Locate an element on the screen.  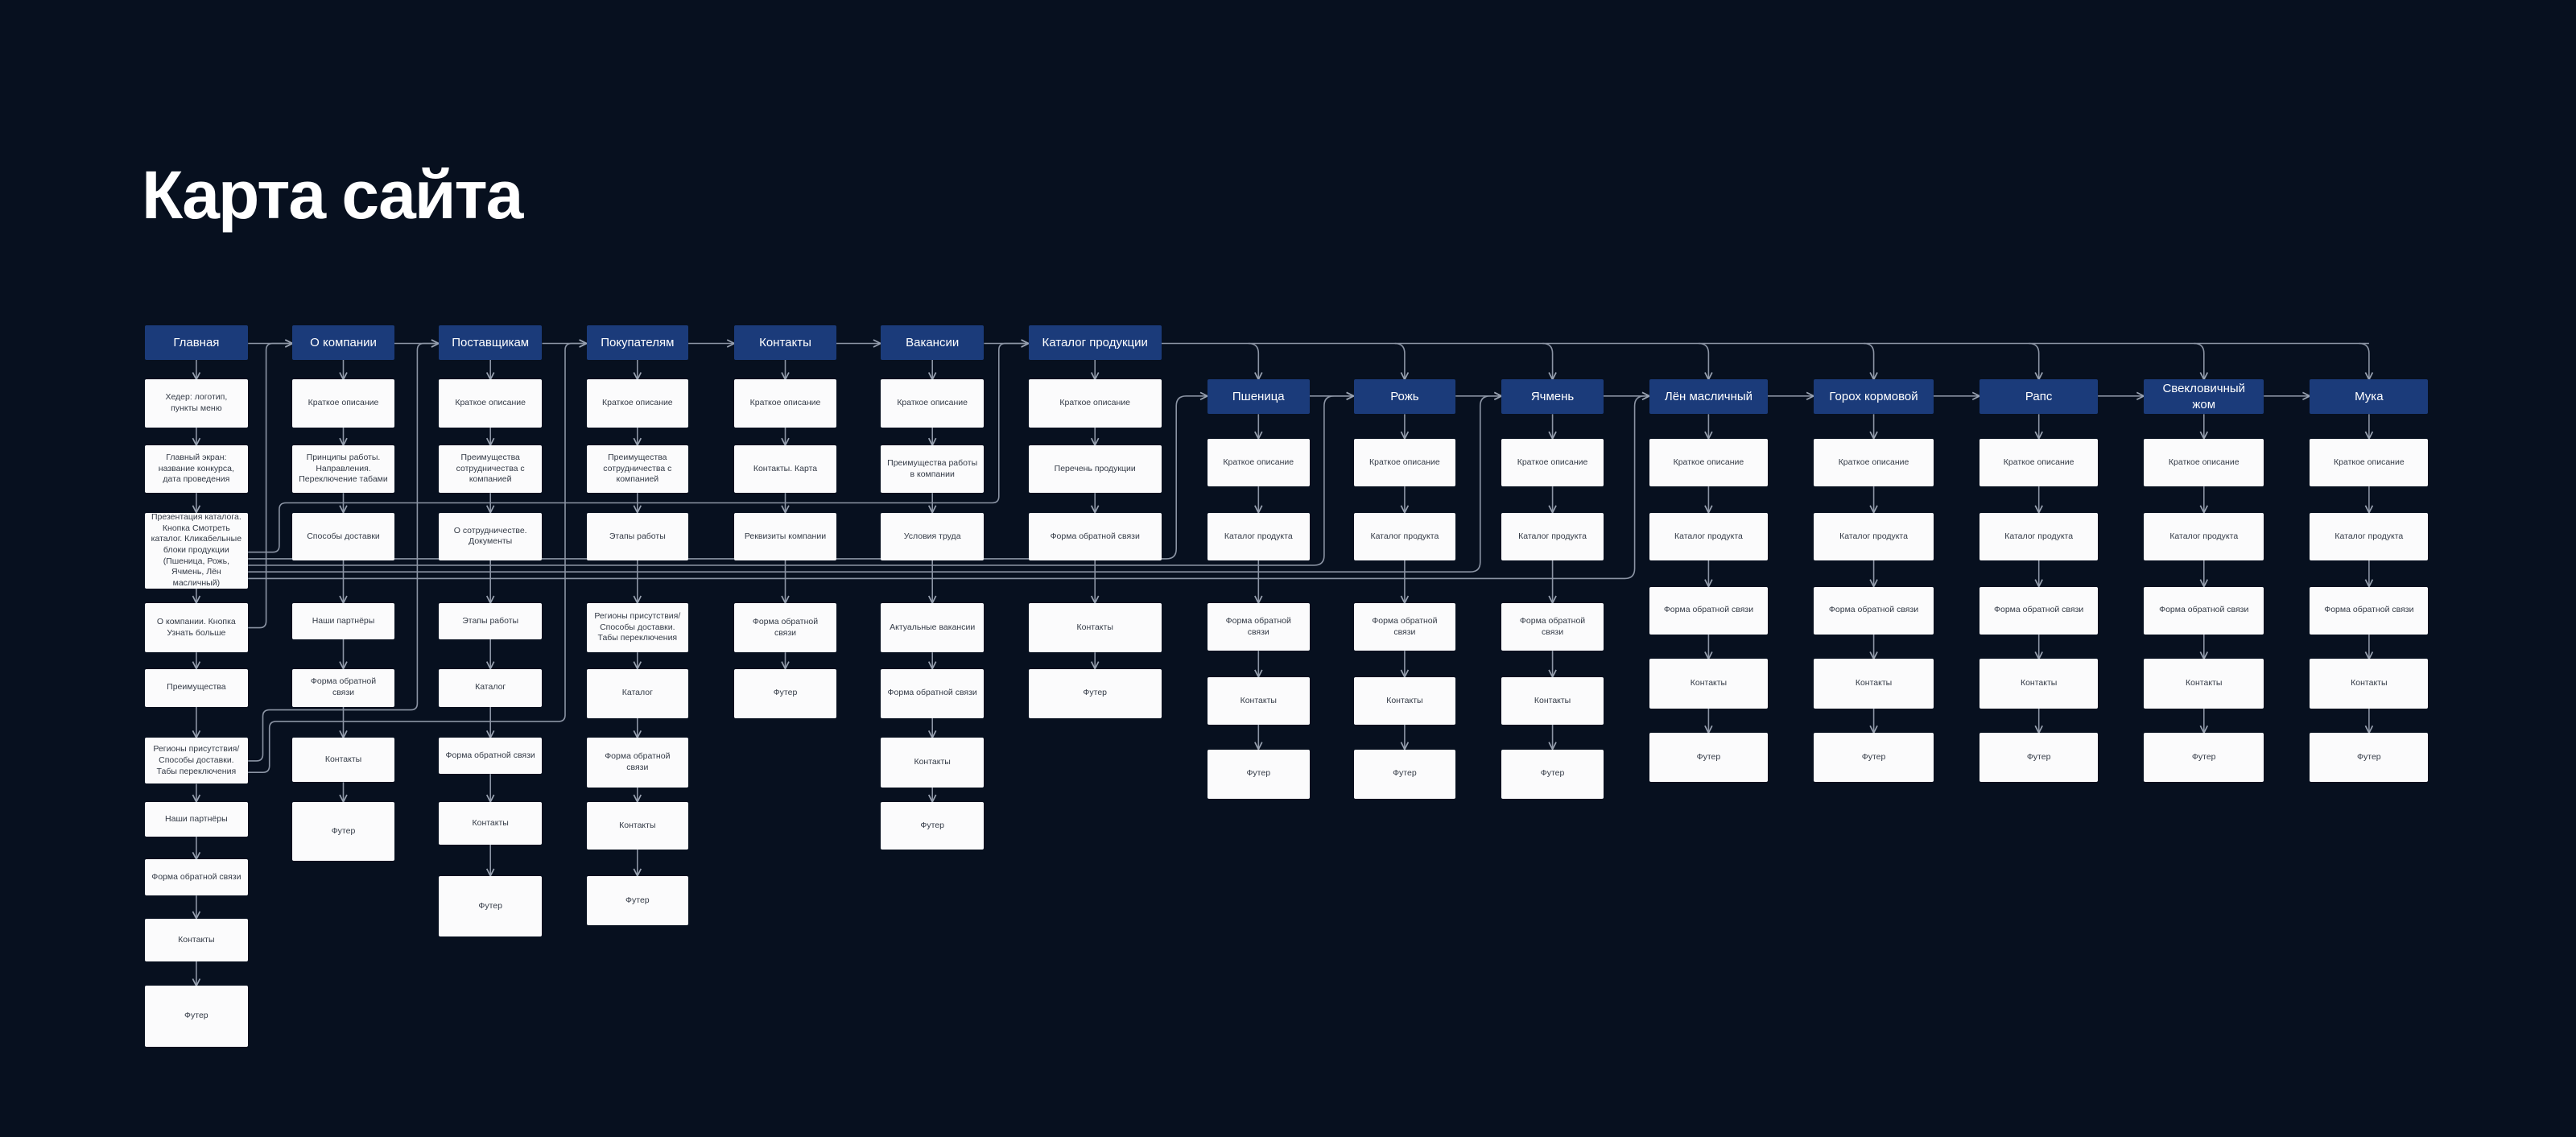
section-header: Вакансии is located at coordinates (932, 342).